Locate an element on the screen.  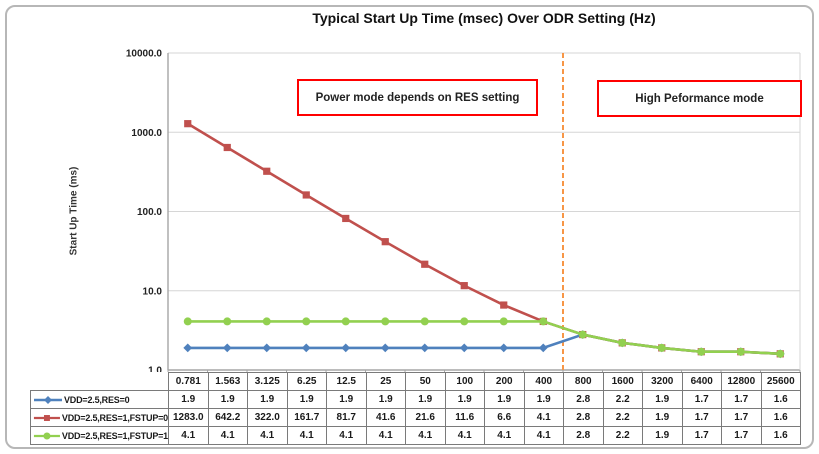
value-cell: 1283.0 is located at coordinates (188, 417).